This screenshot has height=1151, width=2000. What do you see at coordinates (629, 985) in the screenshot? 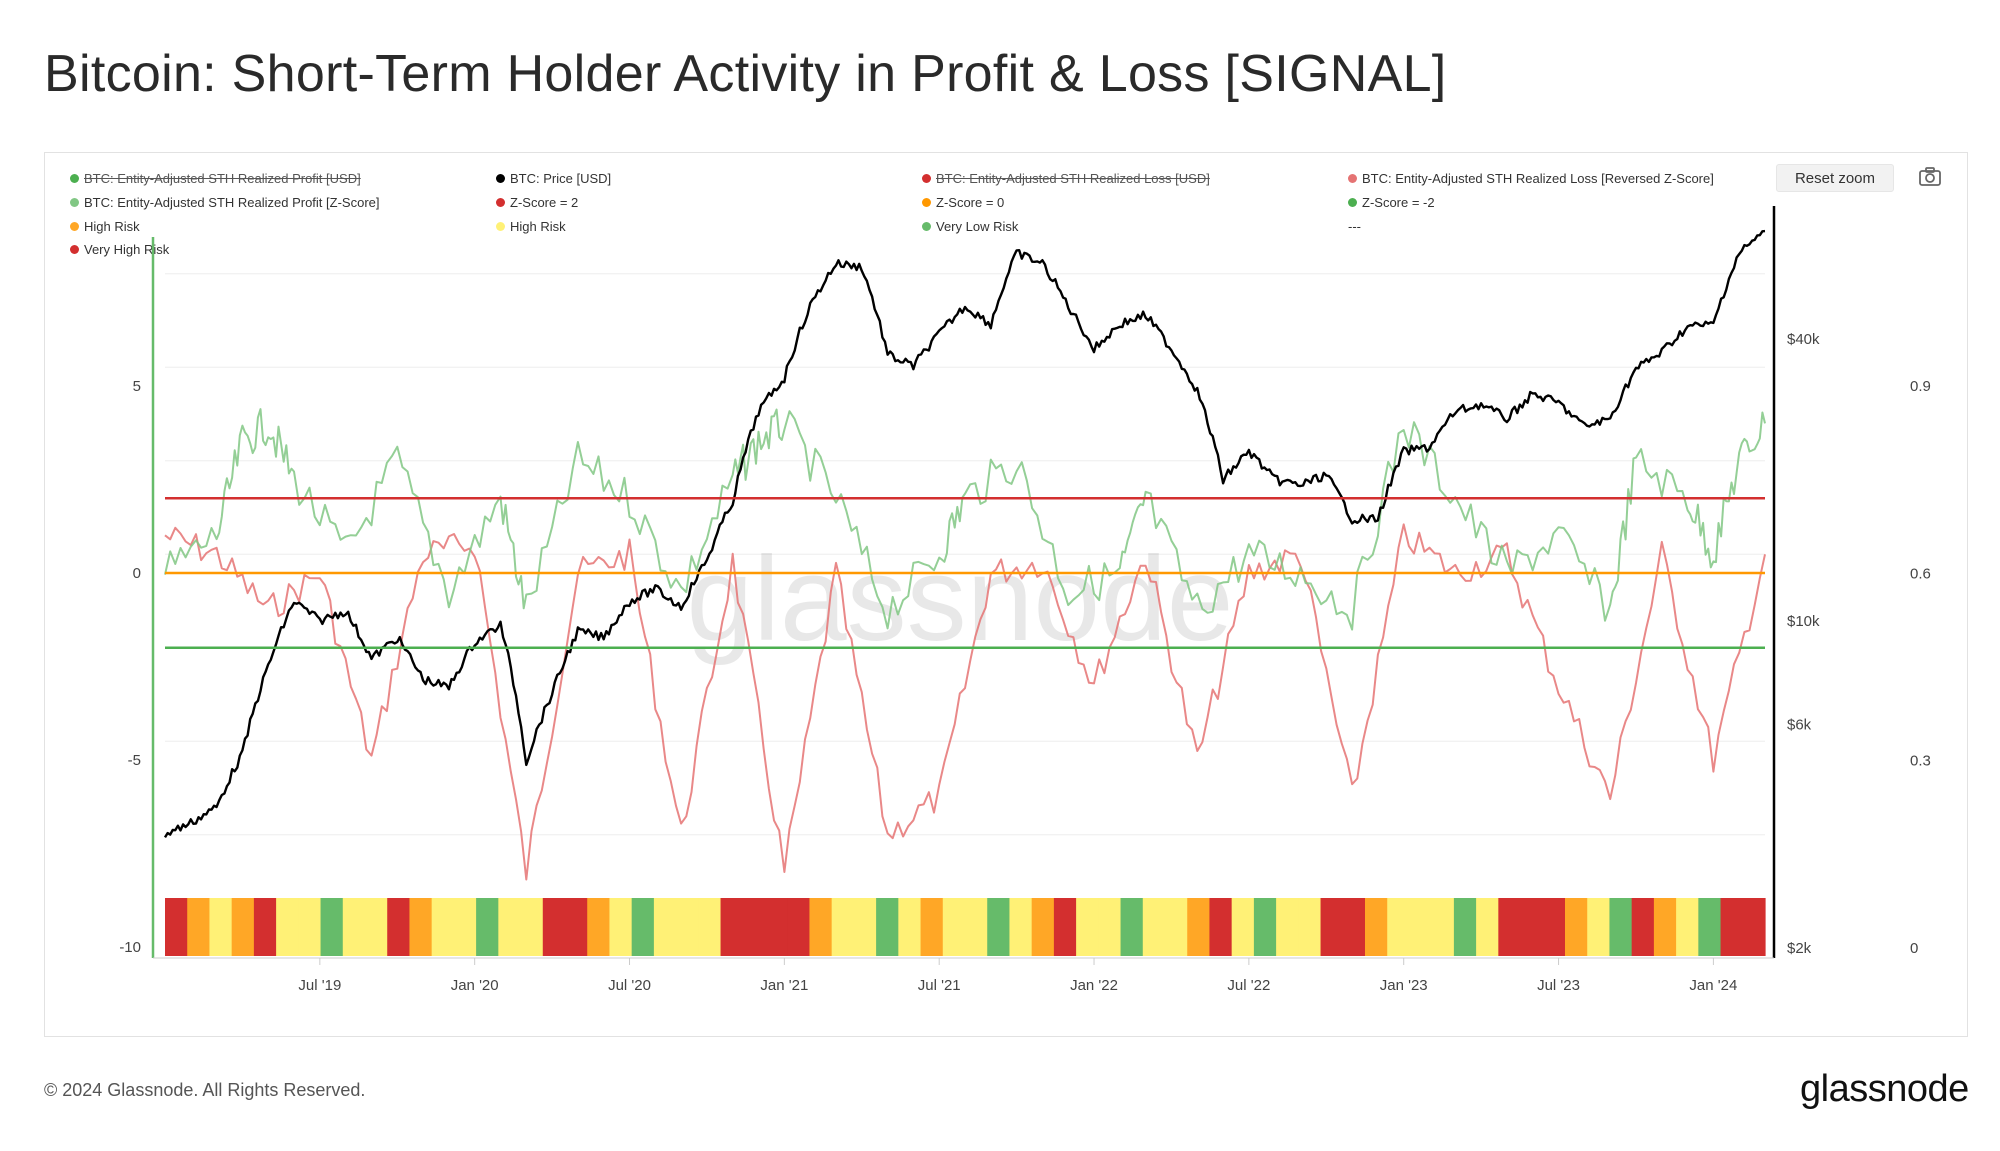
I see `x-tick-label: Jul '20` at bounding box center [629, 985].